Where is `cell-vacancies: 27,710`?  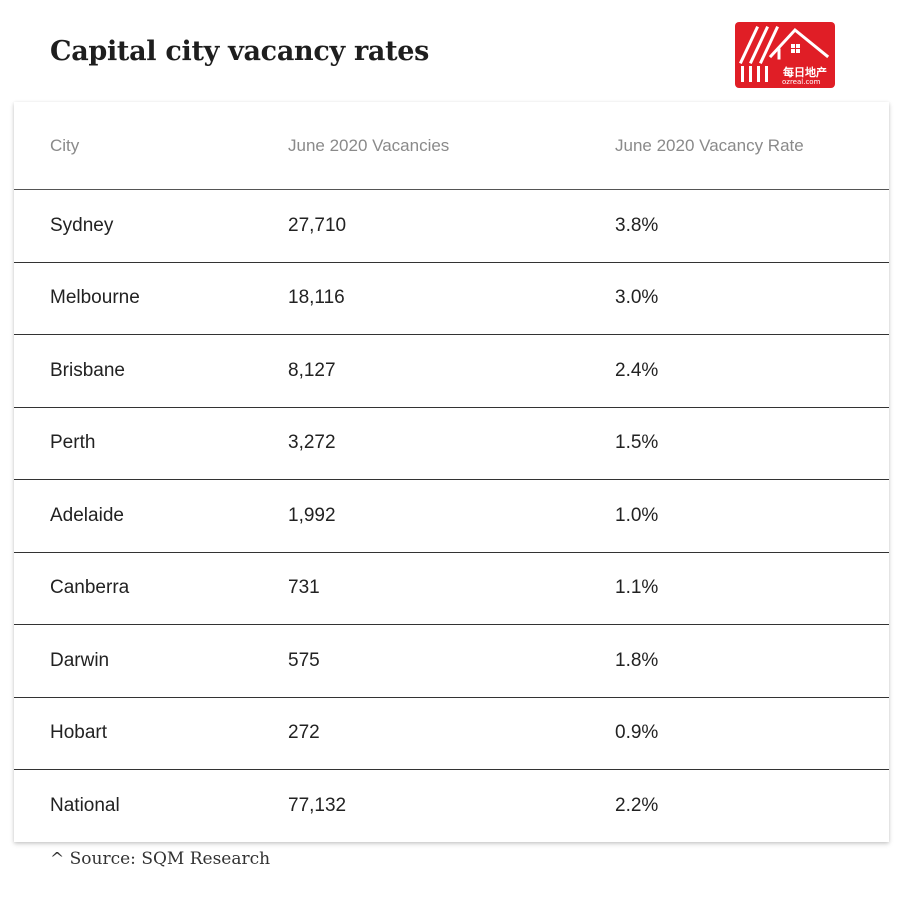
cell-vacancies: 27,710 is located at coordinates (451, 226).